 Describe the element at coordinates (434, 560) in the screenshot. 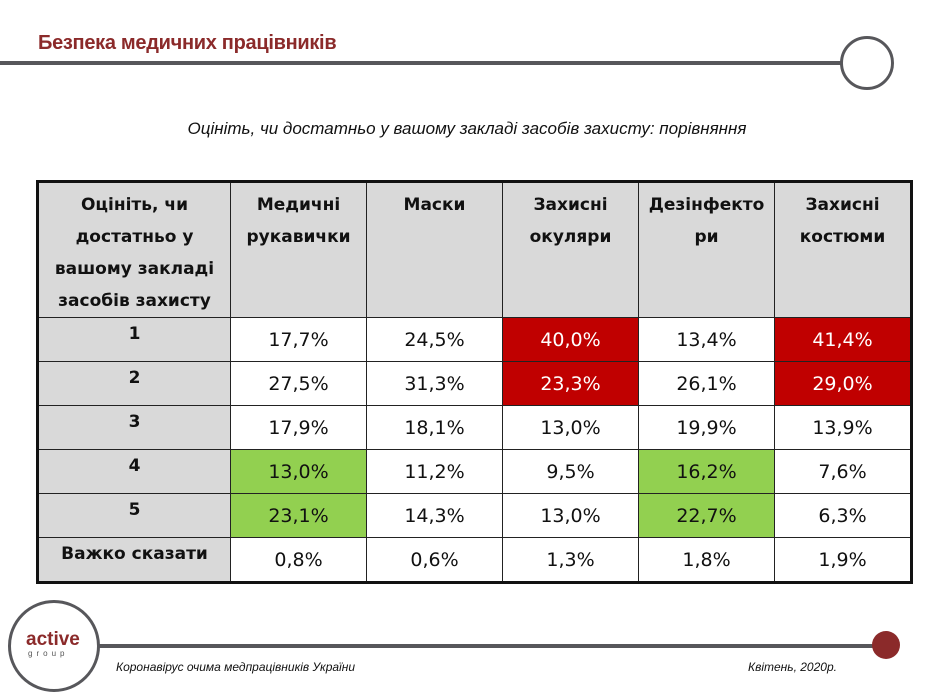

I see `table-cell: 0,6%` at that location.